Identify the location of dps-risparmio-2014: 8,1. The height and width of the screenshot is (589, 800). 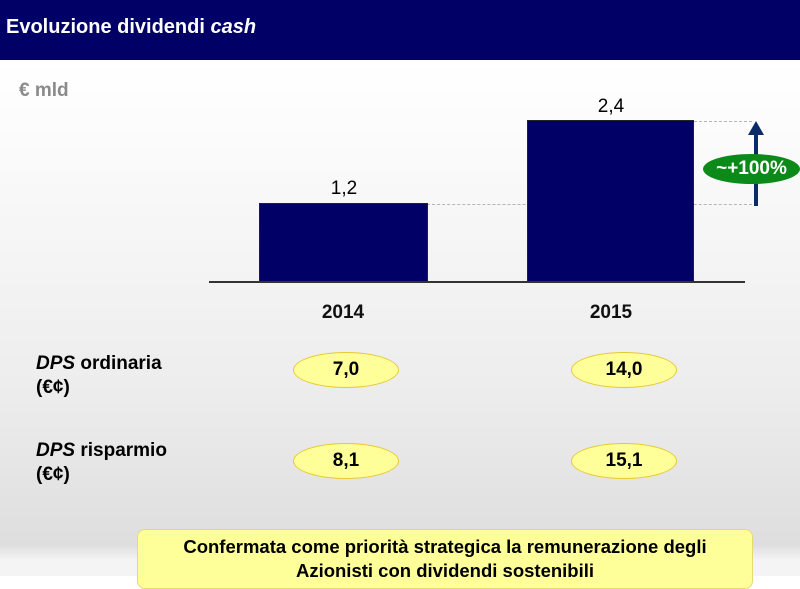
(346, 461).